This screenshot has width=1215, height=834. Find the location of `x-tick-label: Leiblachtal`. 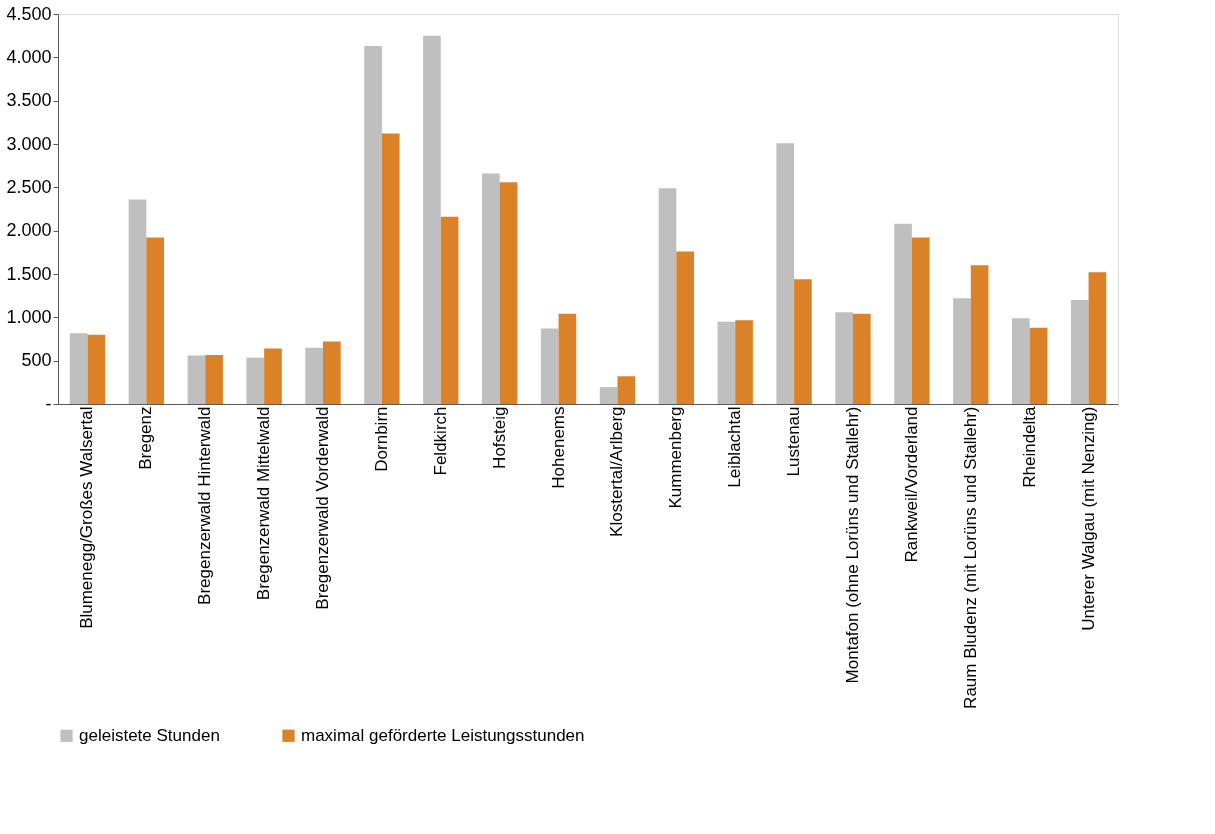

x-tick-label: Leiblachtal is located at coordinates (735, 447).